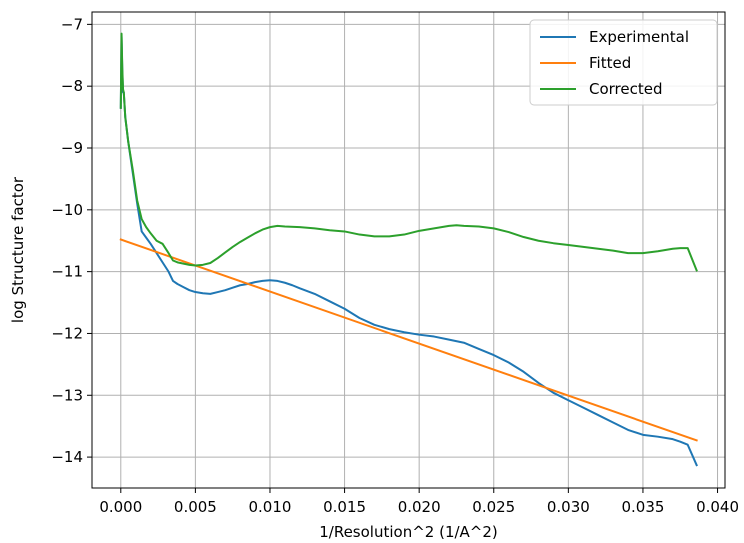 Image resolution: width=744 pixels, height=543 pixels. What do you see at coordinates (18, 249) in the screenshot?
I see `y-axis-label: log Structure factor` at bounding box center [18, 249].